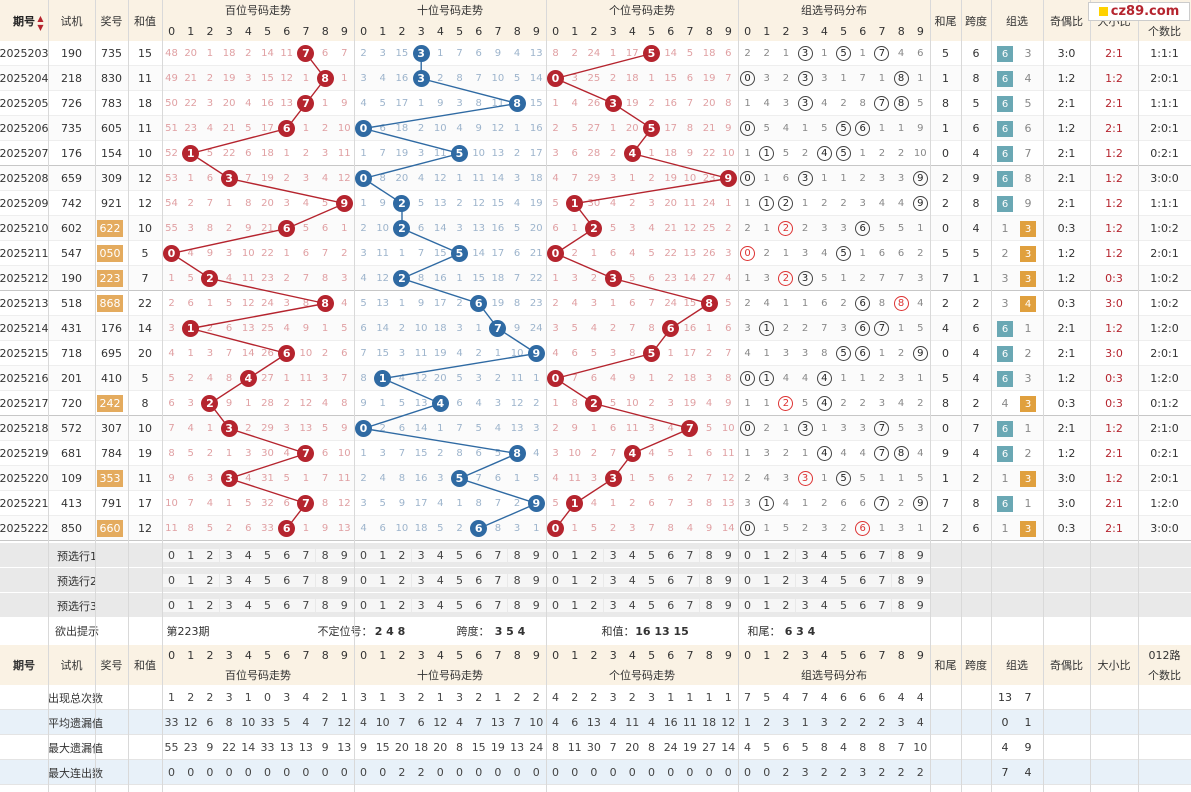  Describe the element at coordinates (747, 555) in the screenshot. I see `g-preselect-digit: 0` at that location.